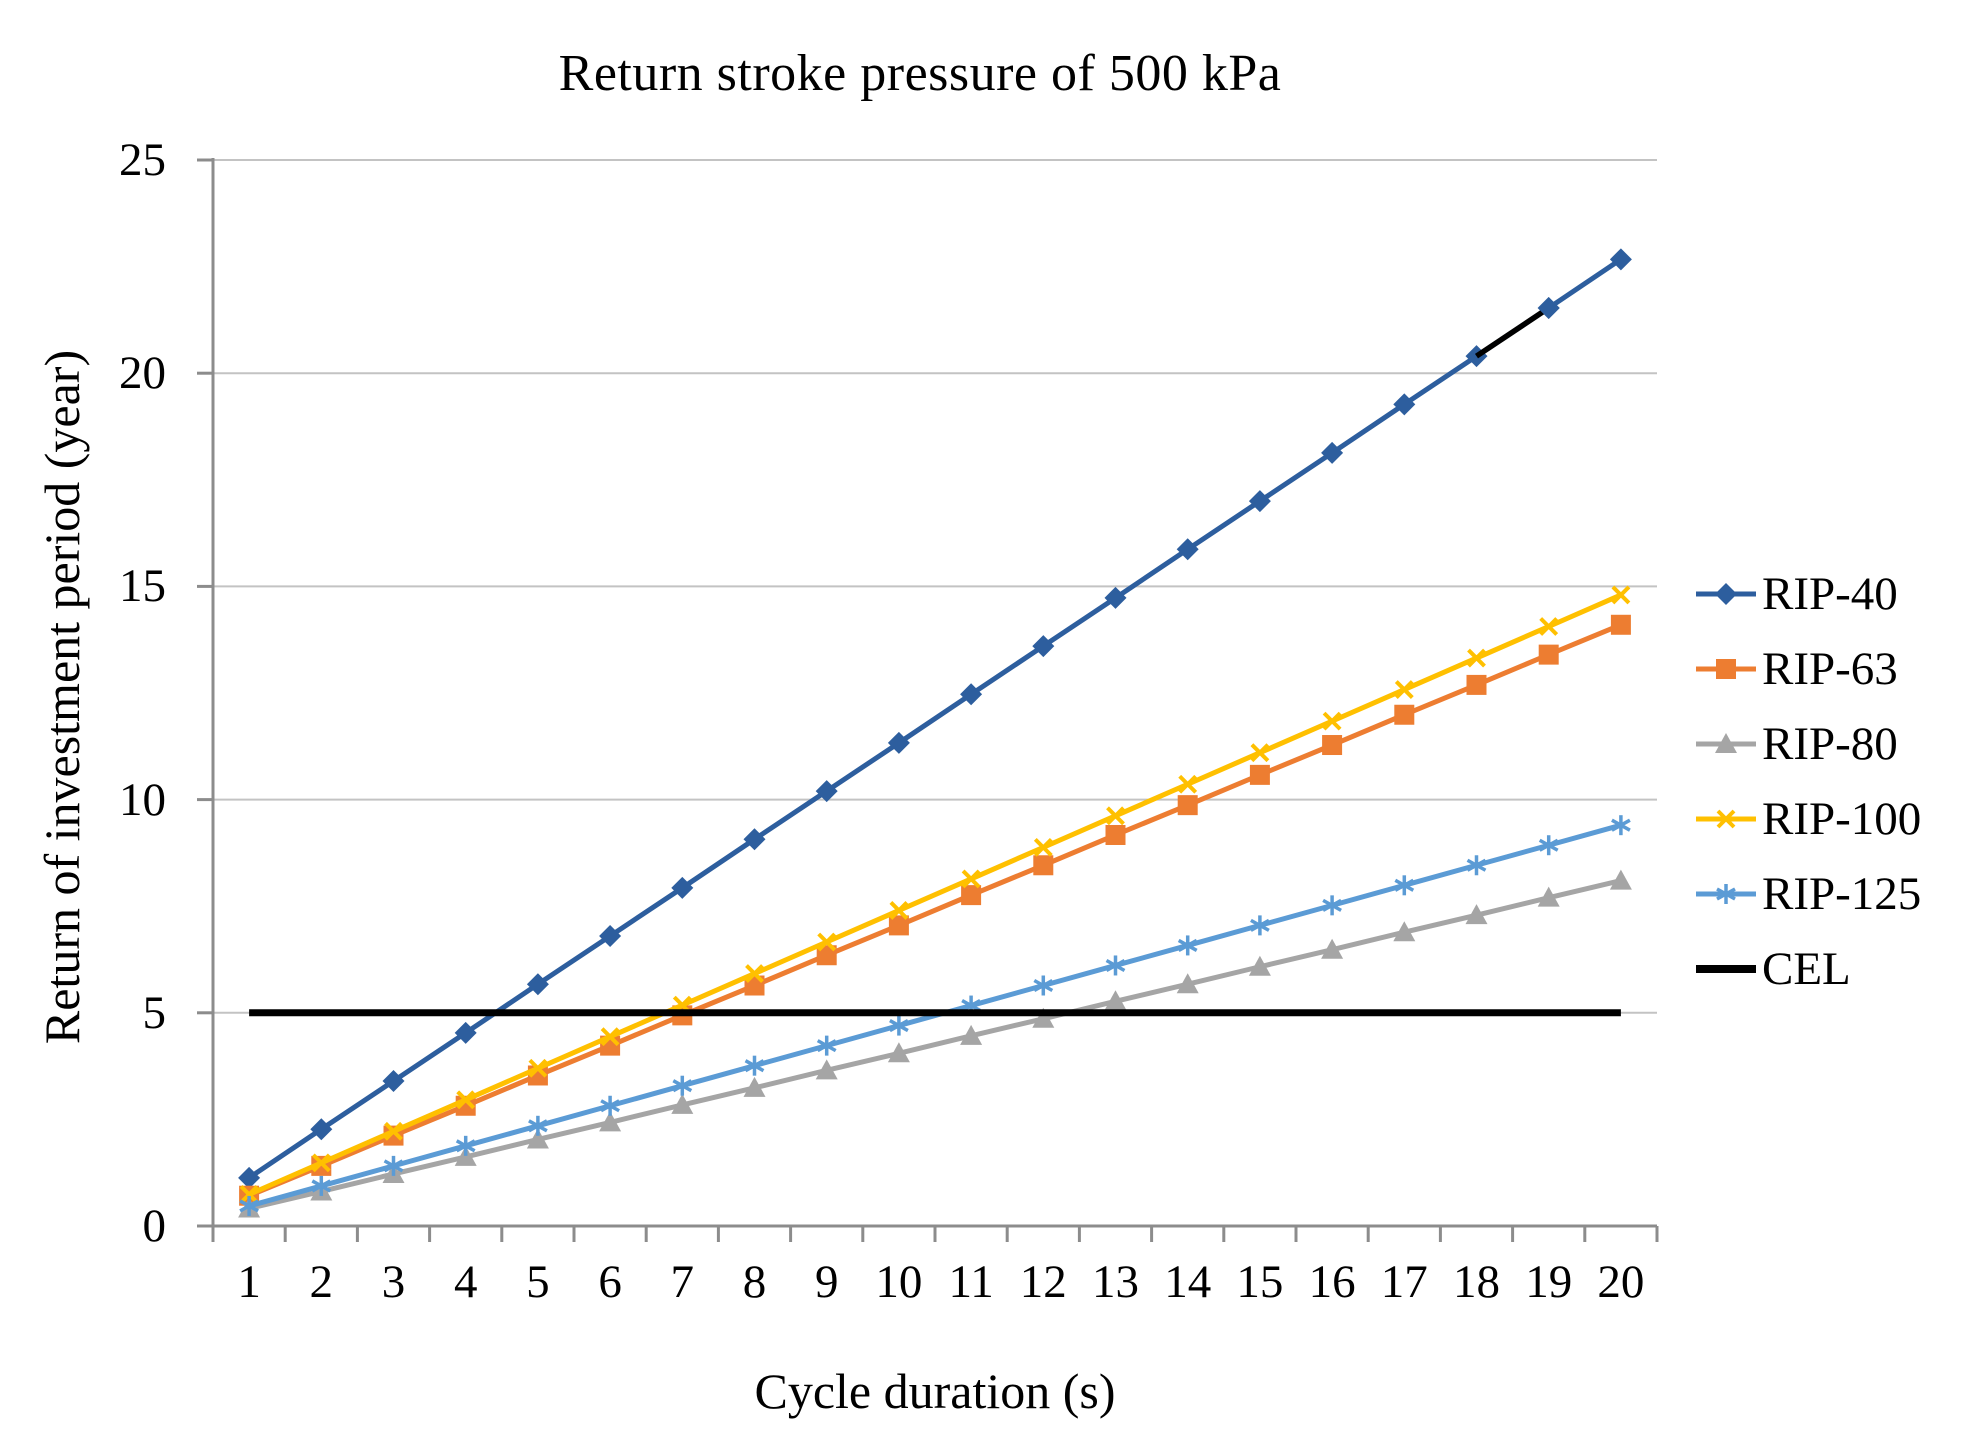 The height and width of the screenshot is (1455, 1966). What do you see at coordinates (754, 1282) in the screenshot?
I see `x-tick-label: 8` at bounding box center [754, 1282].